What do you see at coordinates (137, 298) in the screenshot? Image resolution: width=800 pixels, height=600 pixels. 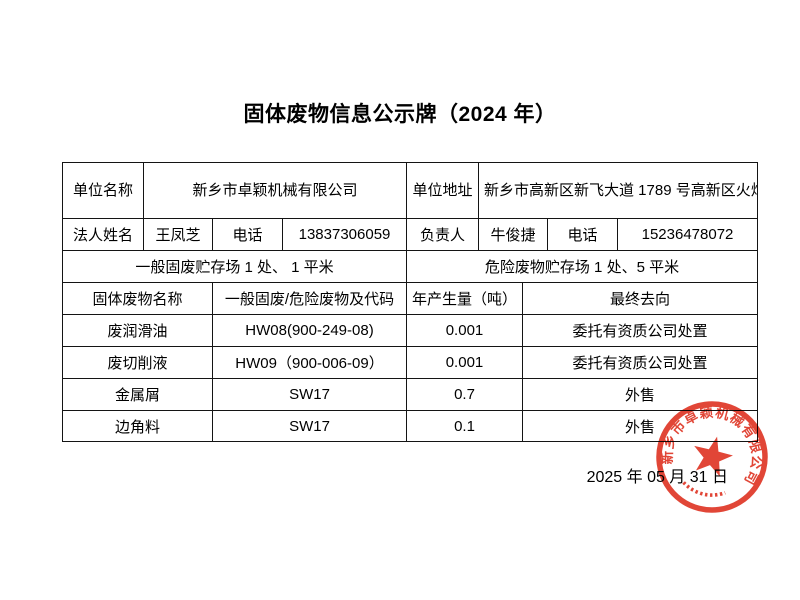 I see `header-waste-name: 固体废物名称` at bounding box center [137, 298].